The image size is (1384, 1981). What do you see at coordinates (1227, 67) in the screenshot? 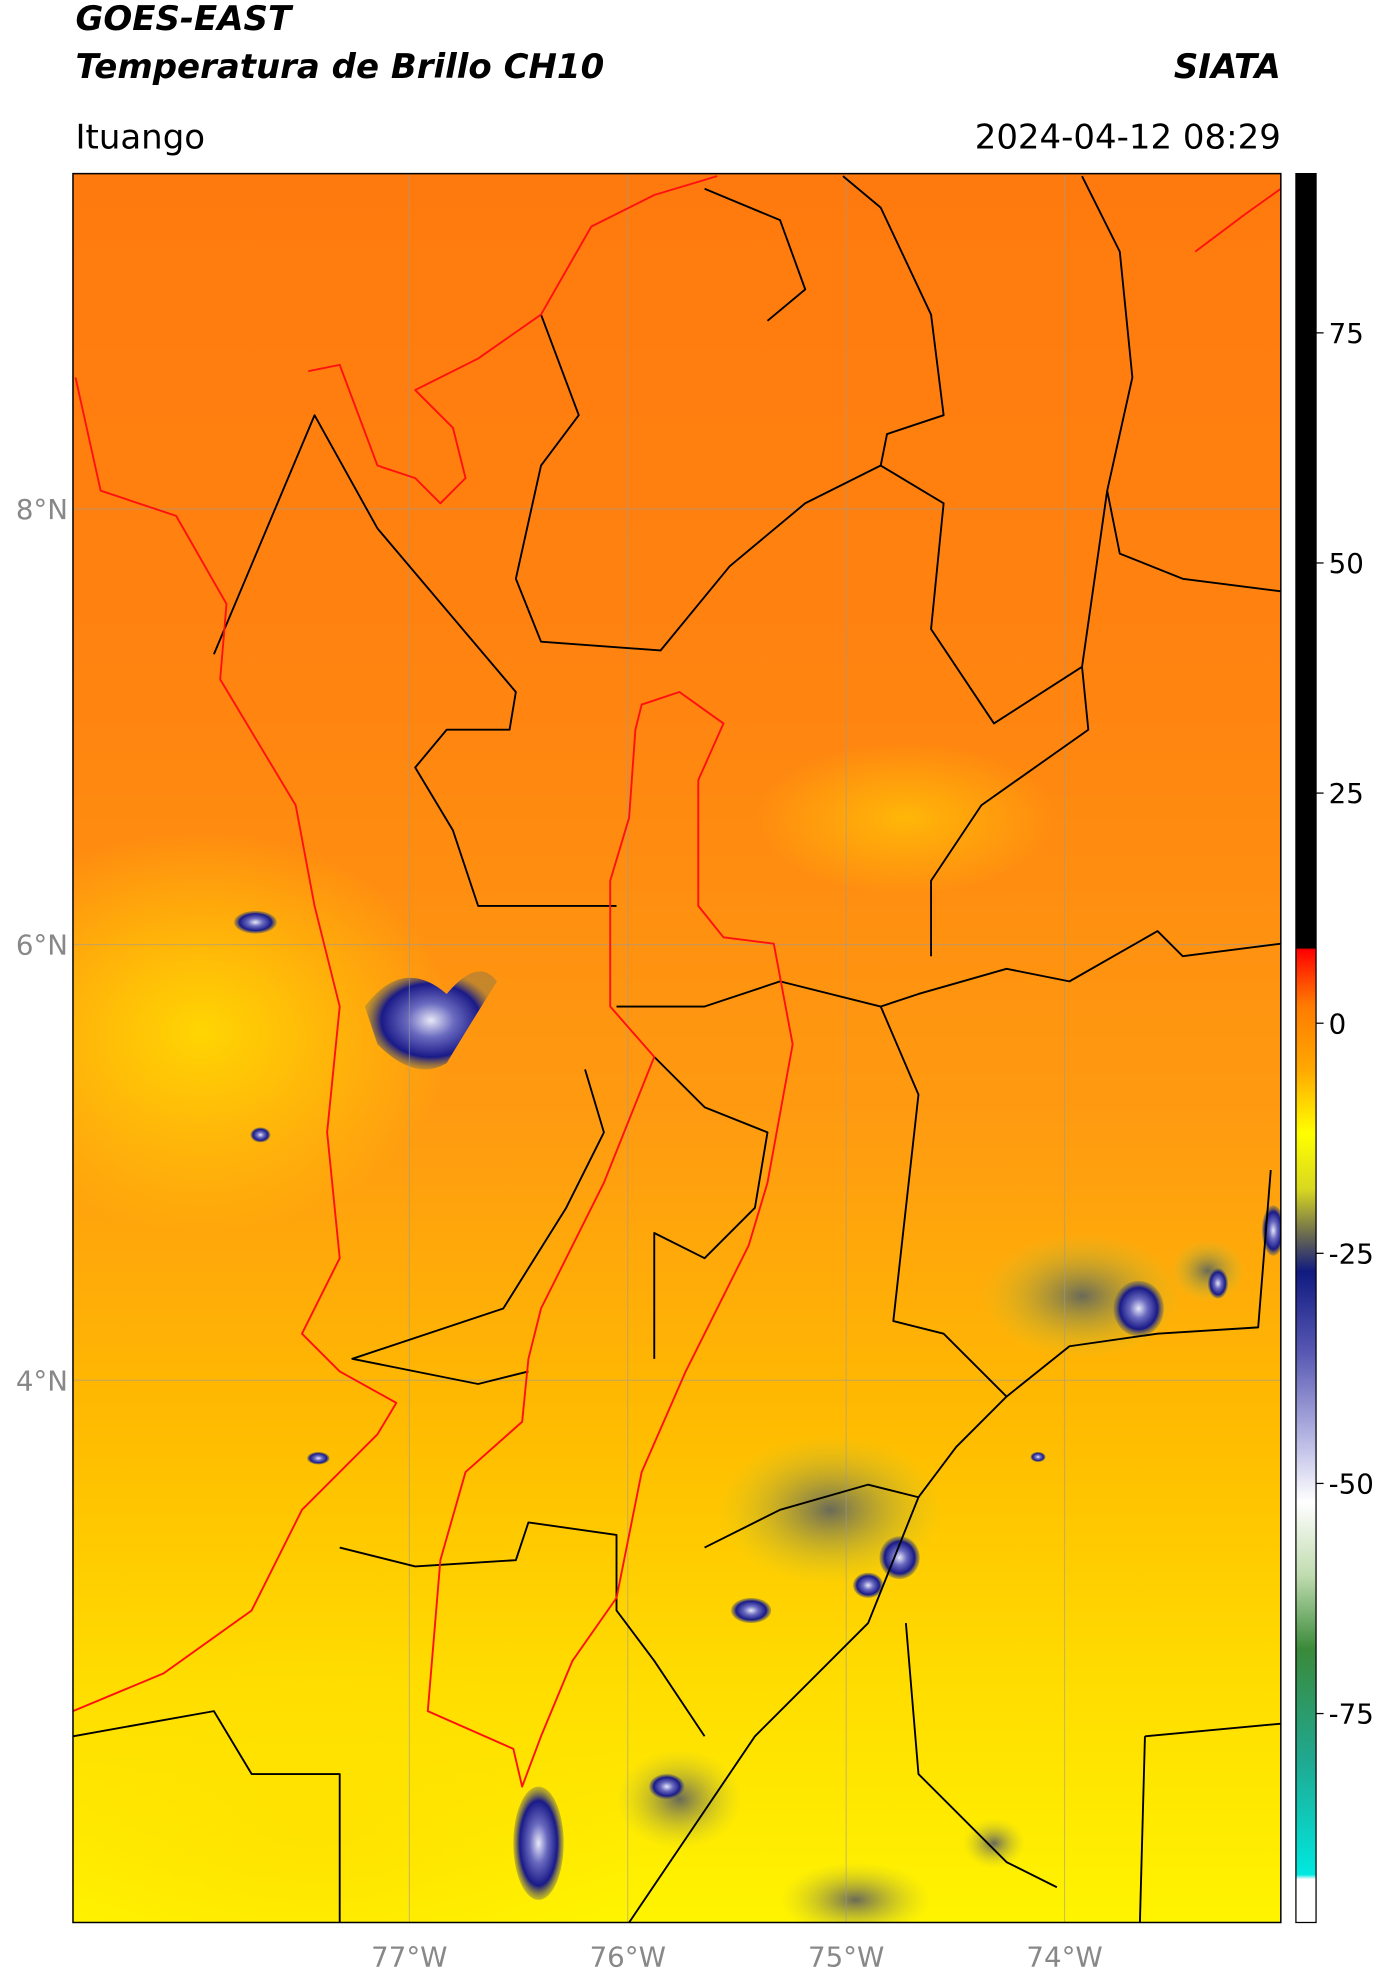
I see `source: SIATA` at bounding box center [1227, 67].